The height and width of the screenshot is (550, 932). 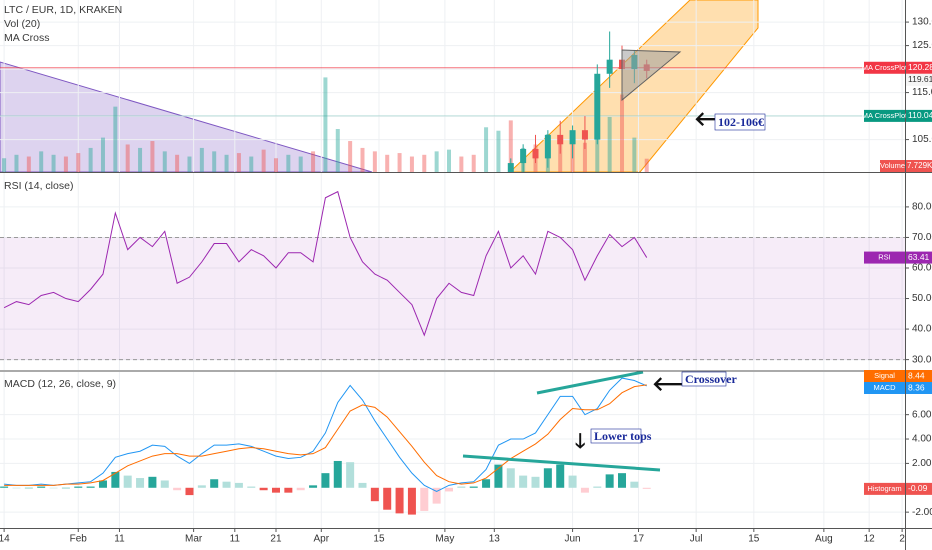 I want to click on arrow: 🡓, so click(x=580, y=441).